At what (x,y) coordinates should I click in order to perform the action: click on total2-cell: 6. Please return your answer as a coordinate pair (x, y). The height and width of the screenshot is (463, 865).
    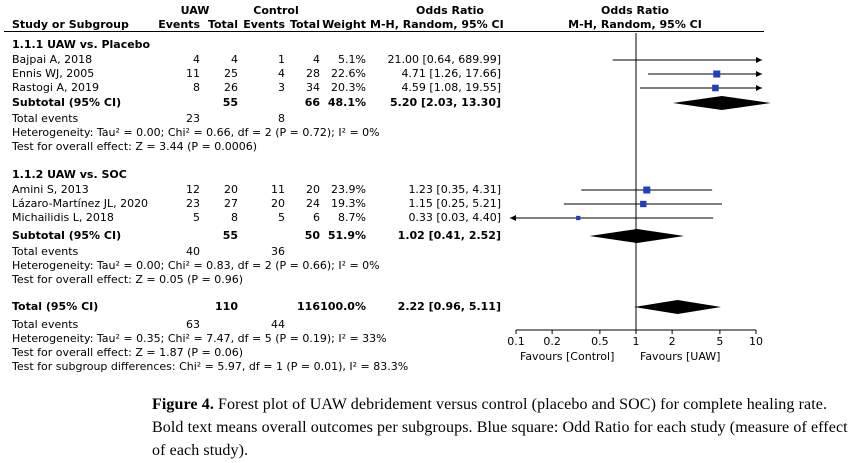
    Looking at the image, I should click on (316, 217).